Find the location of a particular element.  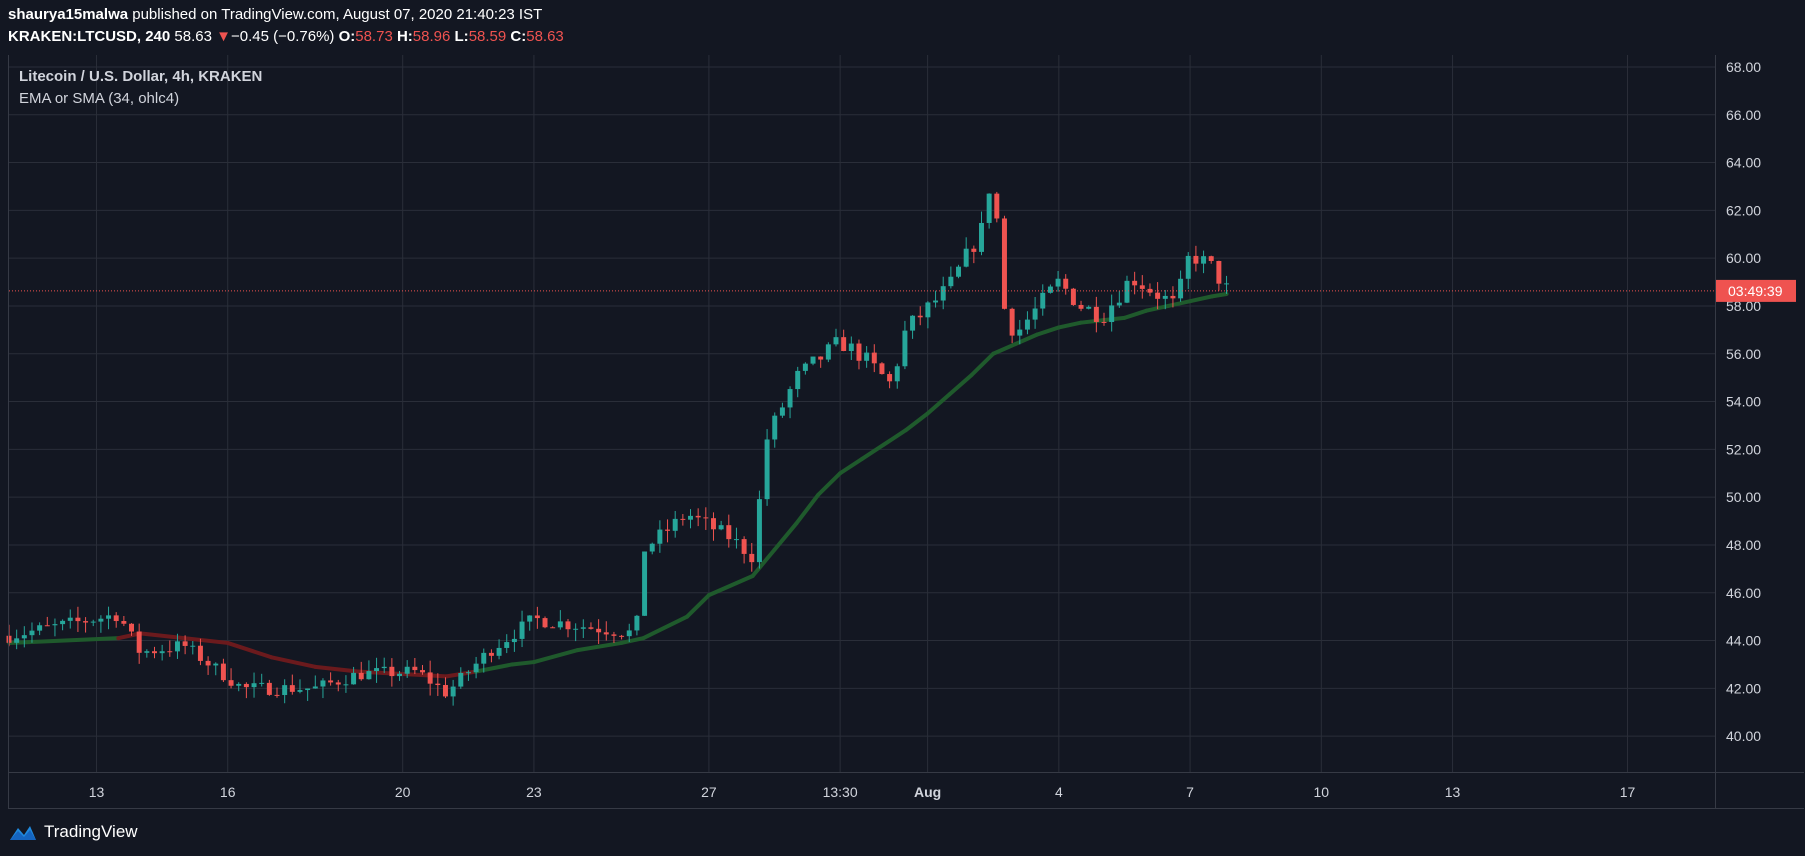

x-axis-border is located at coordinates (906, 772).